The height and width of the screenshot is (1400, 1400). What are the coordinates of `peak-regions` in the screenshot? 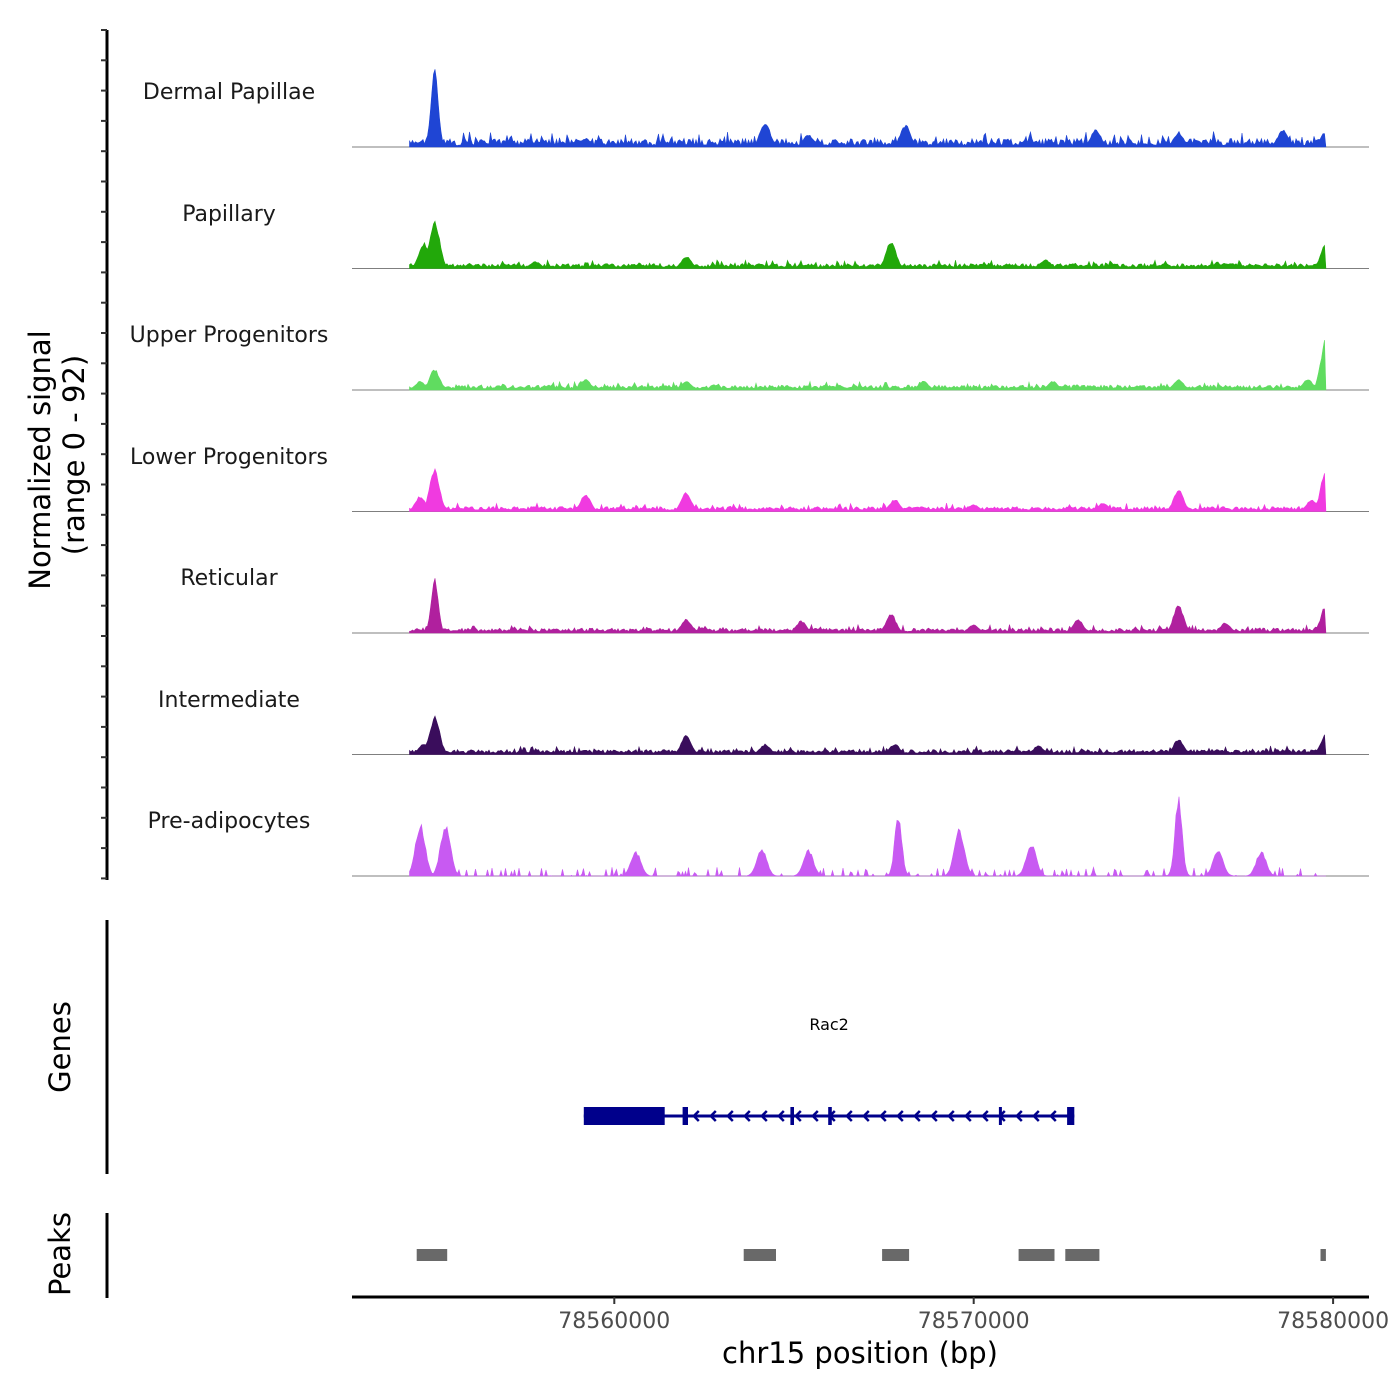 It's located at (871, 1255).